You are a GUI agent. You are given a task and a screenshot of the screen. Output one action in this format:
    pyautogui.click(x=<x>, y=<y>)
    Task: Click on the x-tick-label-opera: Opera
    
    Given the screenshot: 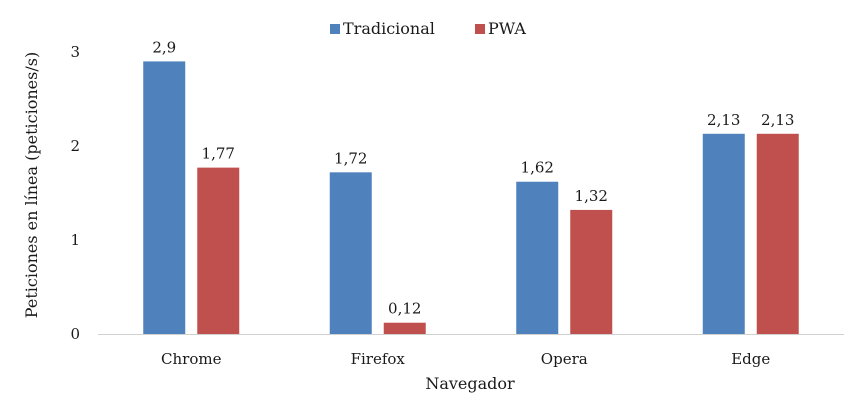 What is the action you would take?
    pyautogui.click(x=564, y=359)
    